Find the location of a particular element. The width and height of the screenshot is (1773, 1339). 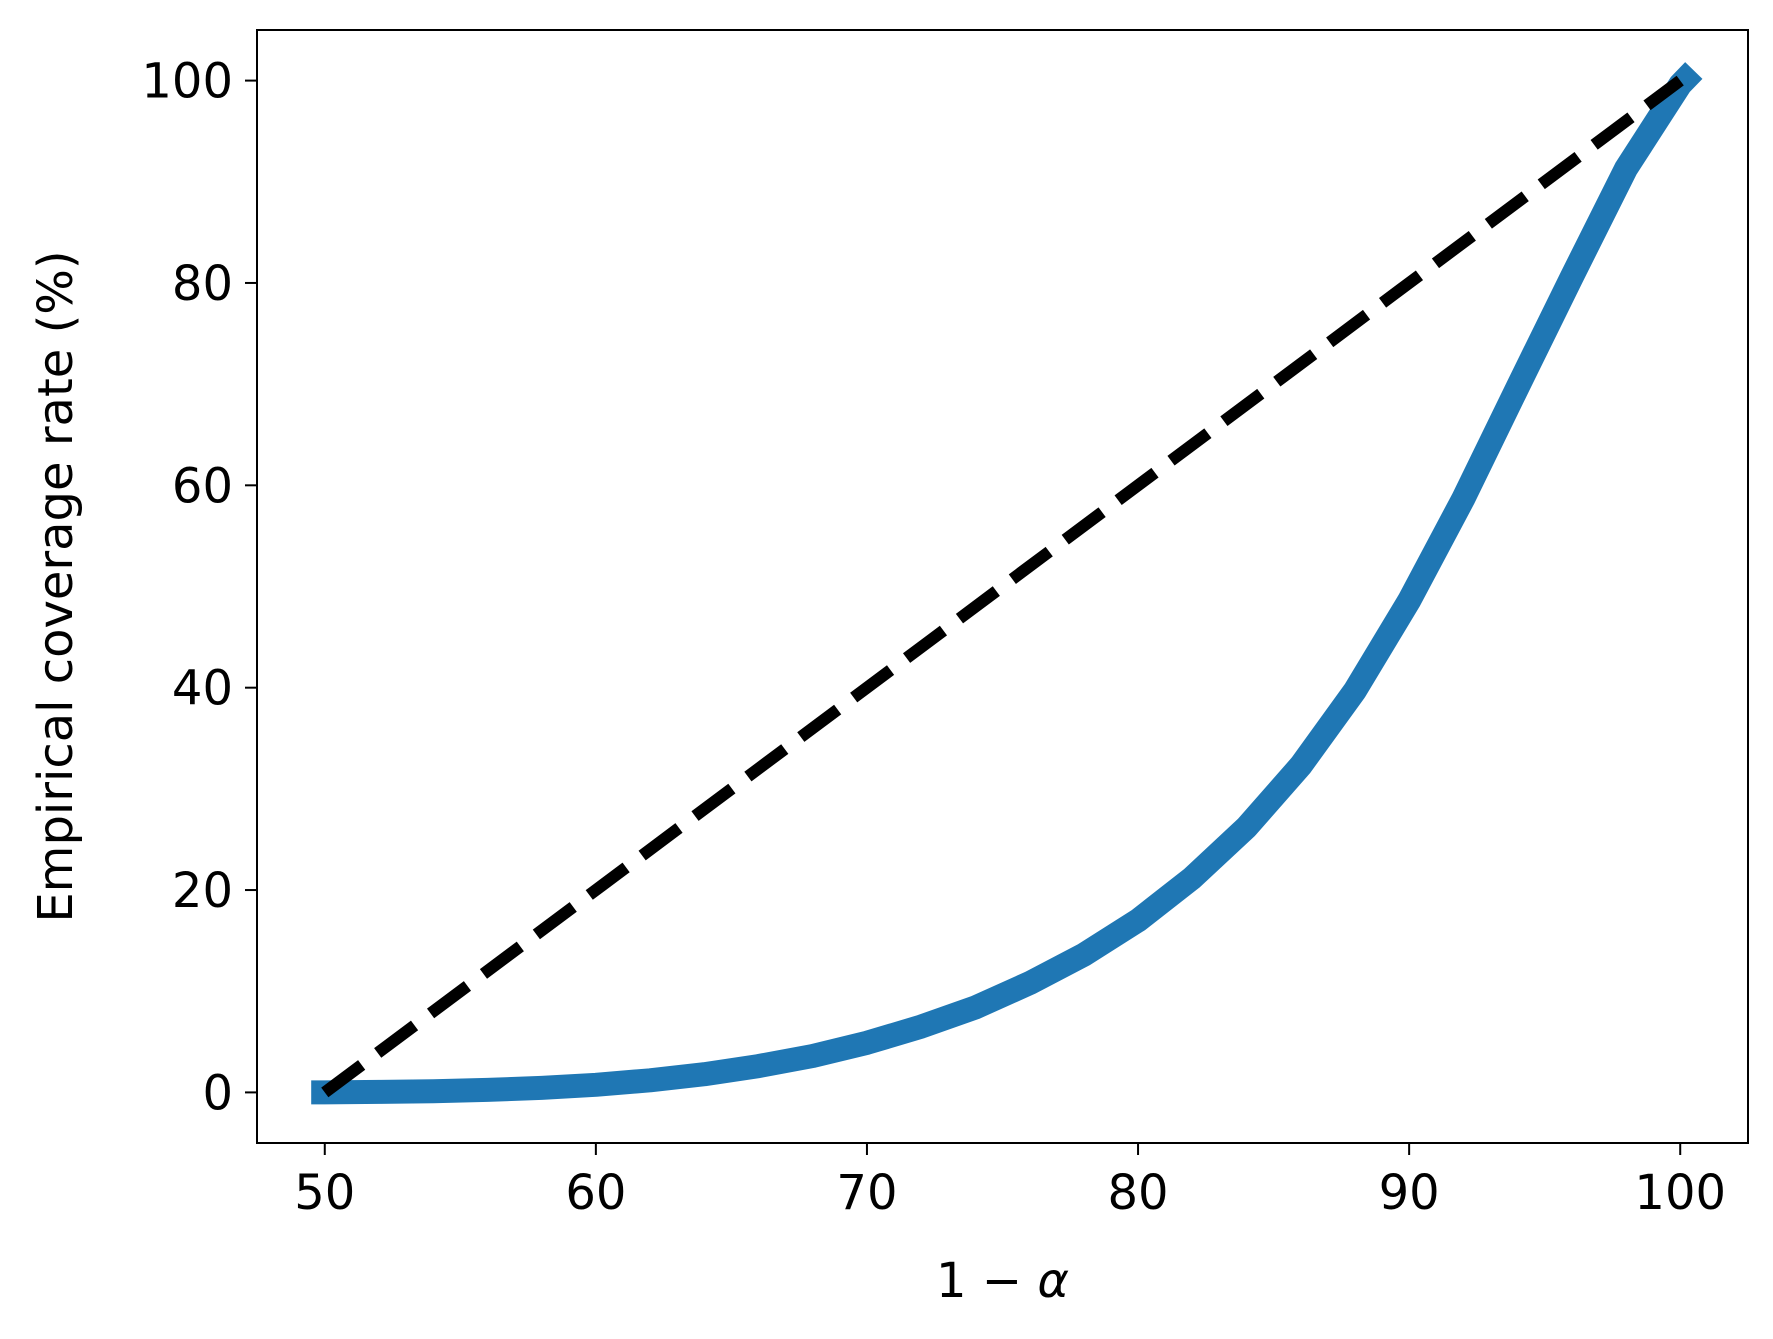

x-axis-label-main: 1 − is located at coordinates (986, 1281).